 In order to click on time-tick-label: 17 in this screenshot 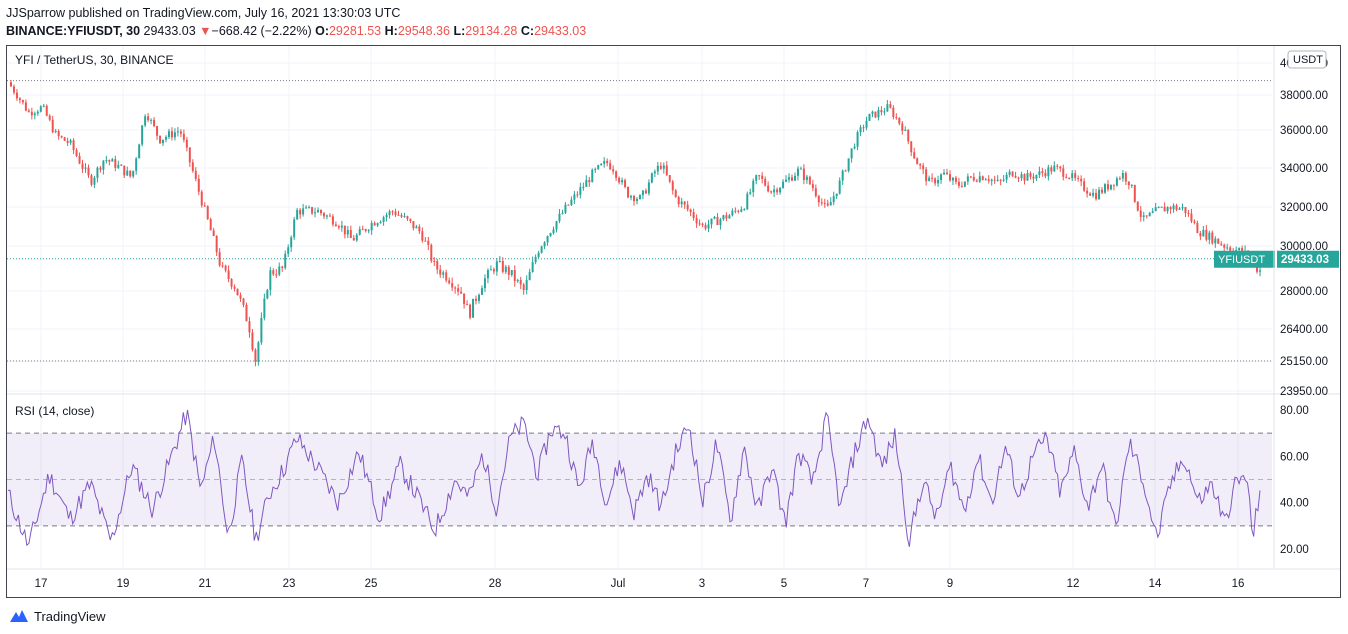, I will do `click(41, 584)`.